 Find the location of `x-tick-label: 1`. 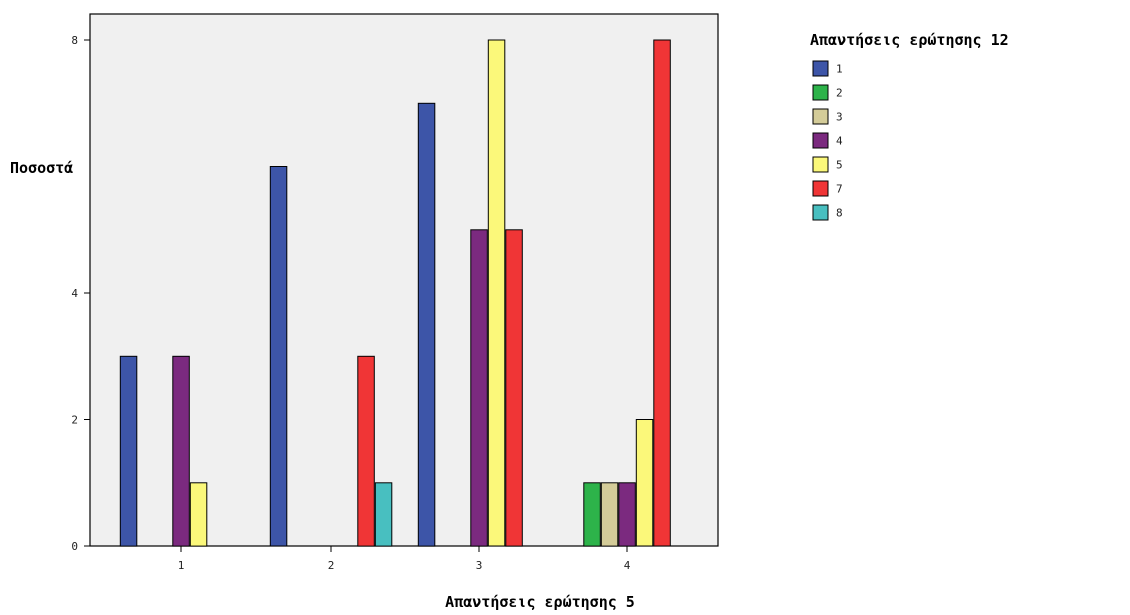

x-tick-label: 1 is located at coordinates (181, 565).